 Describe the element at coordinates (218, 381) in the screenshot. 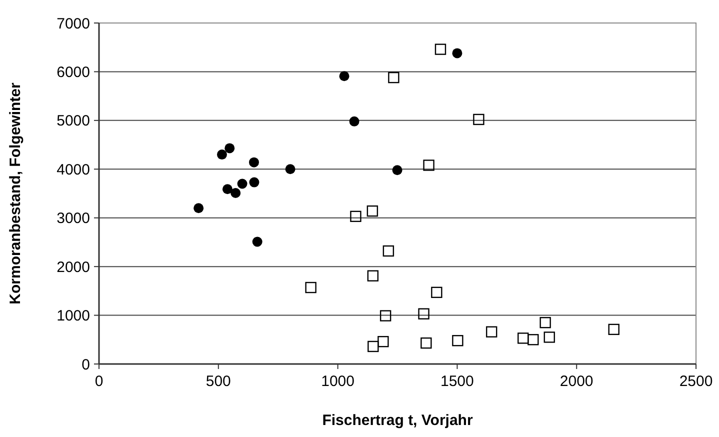

I see `x-tick-label: 500` at that location.